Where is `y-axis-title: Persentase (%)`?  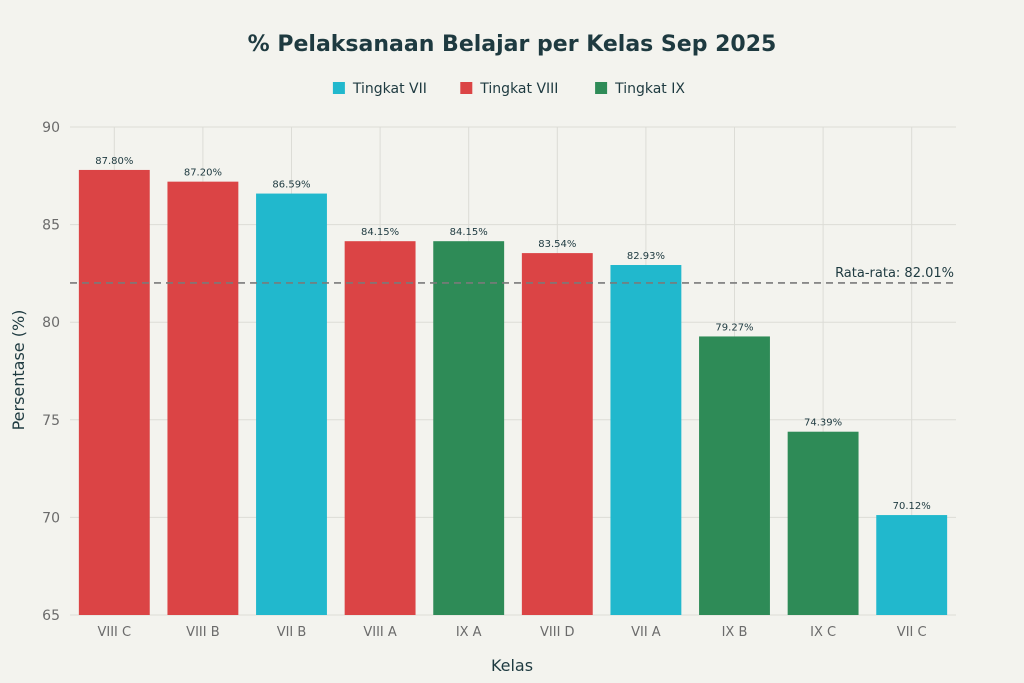 y-axis-title: Persentase (%) is located at coordinates (18, 370).